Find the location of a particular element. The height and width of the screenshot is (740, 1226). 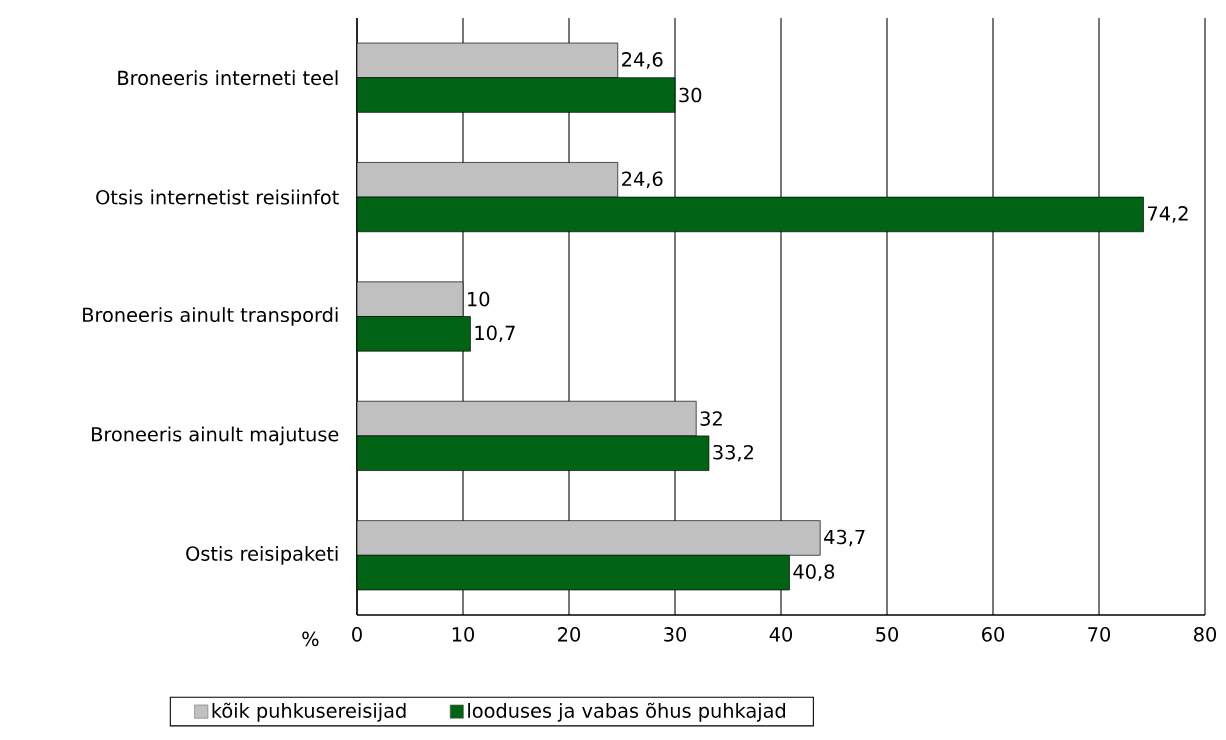

x-tick-label: 70 is located at coordinates (1099, 634).